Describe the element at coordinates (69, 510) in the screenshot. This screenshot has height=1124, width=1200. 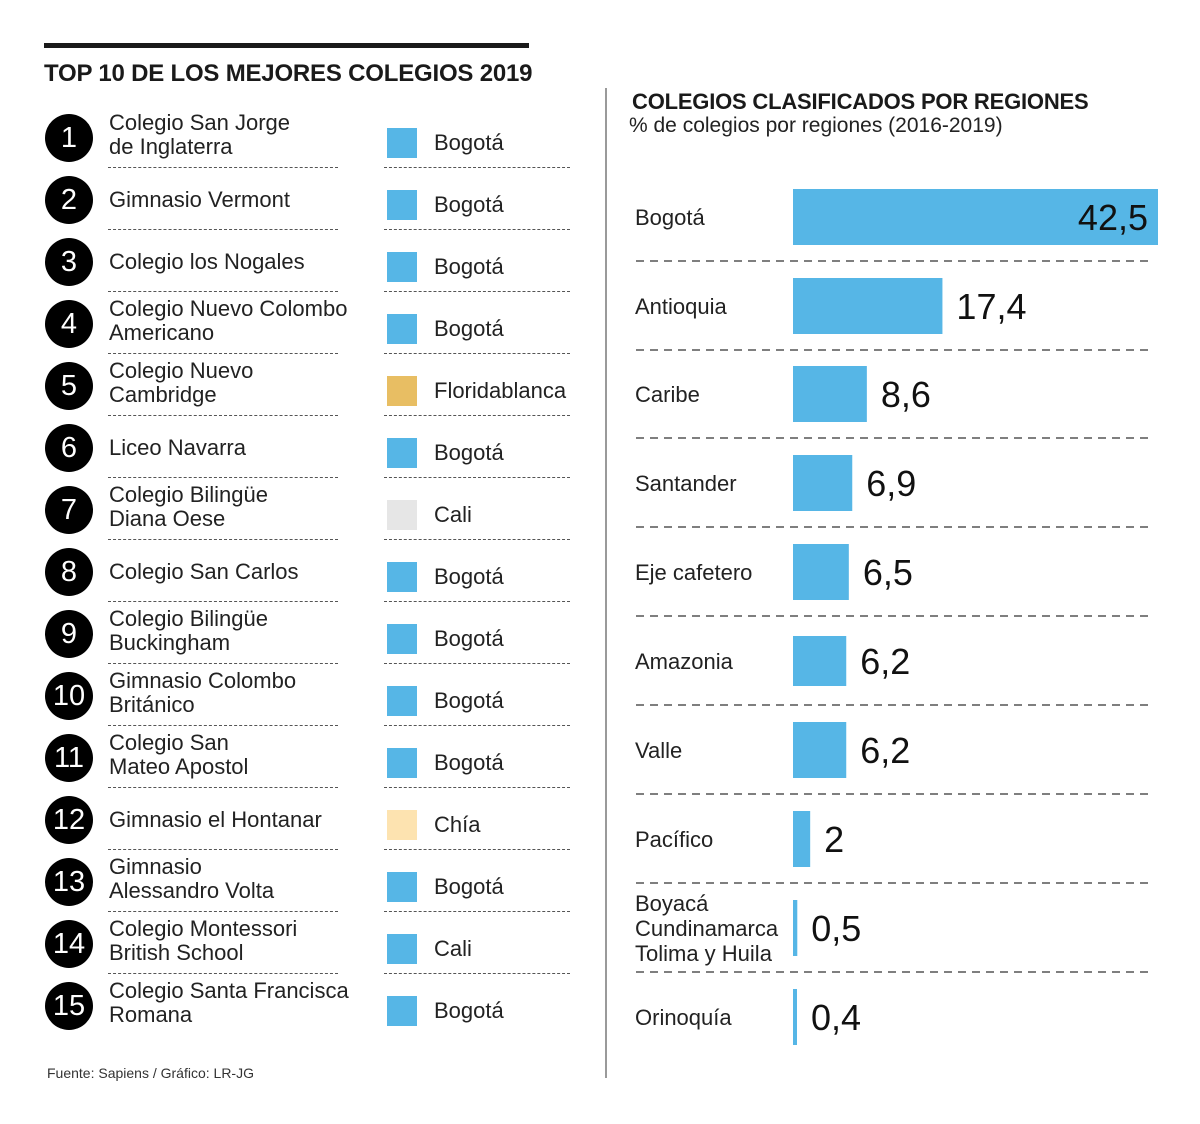
I see `rank-number: 7` at that location.